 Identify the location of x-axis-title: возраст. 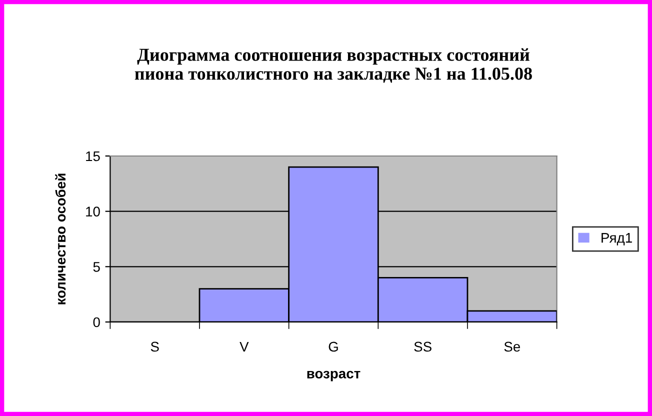
(333, 376).